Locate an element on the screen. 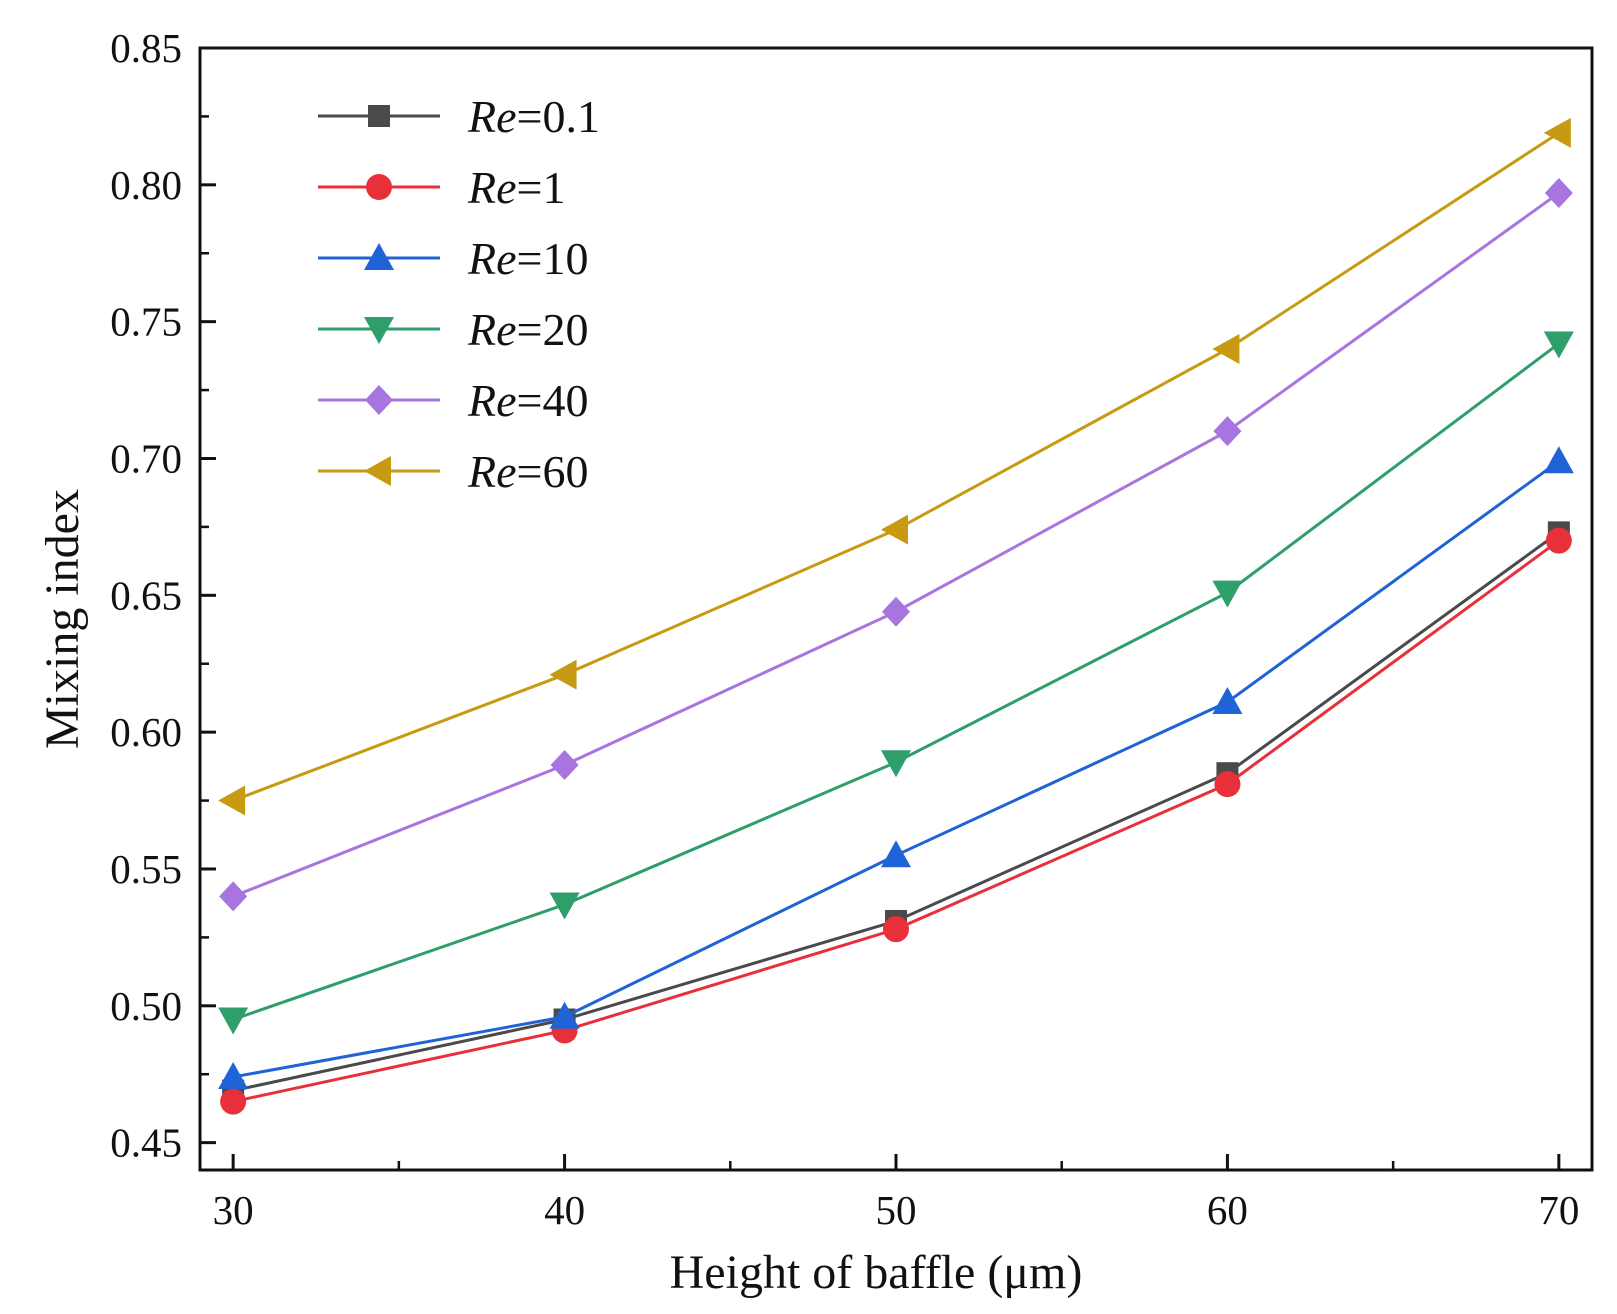  y-tick-label: 0.65 is located at coordinates (146, 595).